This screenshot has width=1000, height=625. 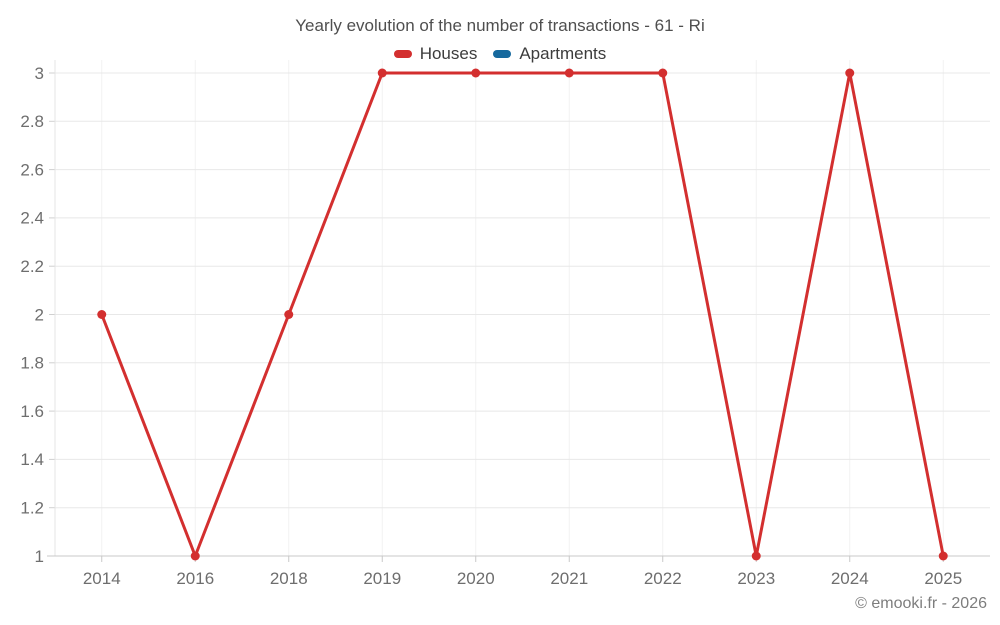 What do you see at coordinates (569, 578) in the screenshot?
I see `x-axis-label: 2021` at bounding box center [569, 578].